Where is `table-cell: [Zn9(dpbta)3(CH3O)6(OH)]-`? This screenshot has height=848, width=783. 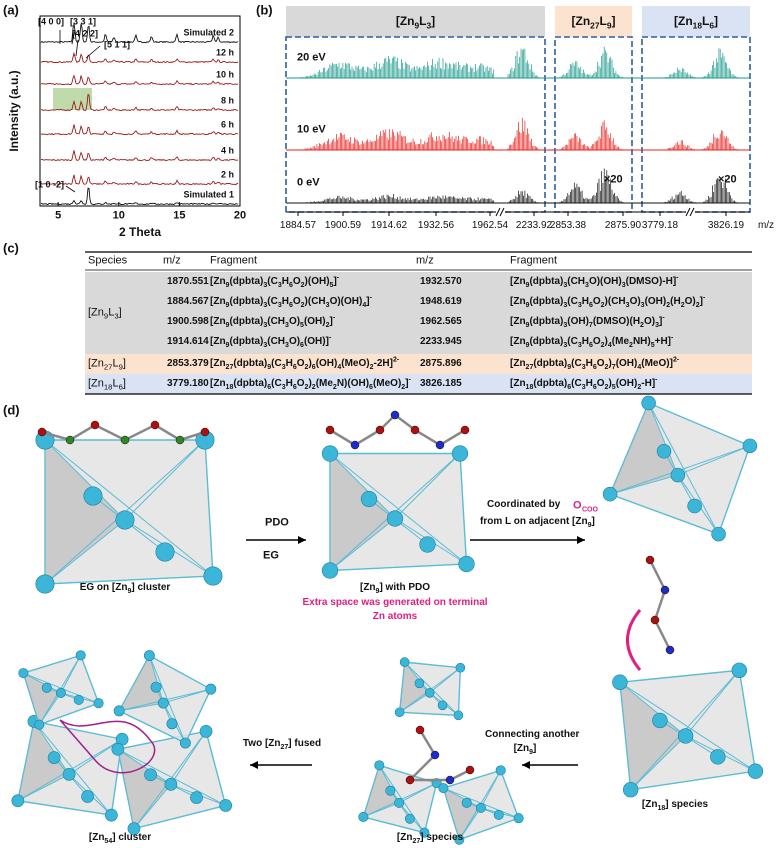 table-cell: [Zn9(dpbta)3(CH3O)6(OH)]- is located at coordinates (271, 341).